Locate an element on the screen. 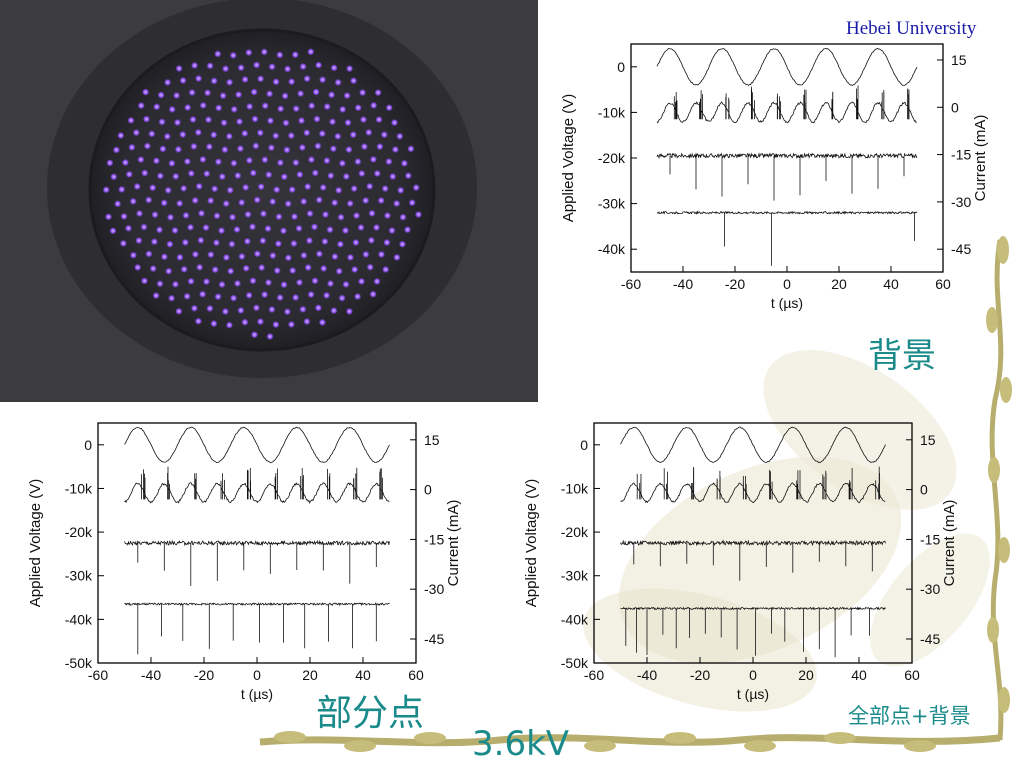  label-all-spots-background: 全部点+背景 is located at coordinates (909, 716).